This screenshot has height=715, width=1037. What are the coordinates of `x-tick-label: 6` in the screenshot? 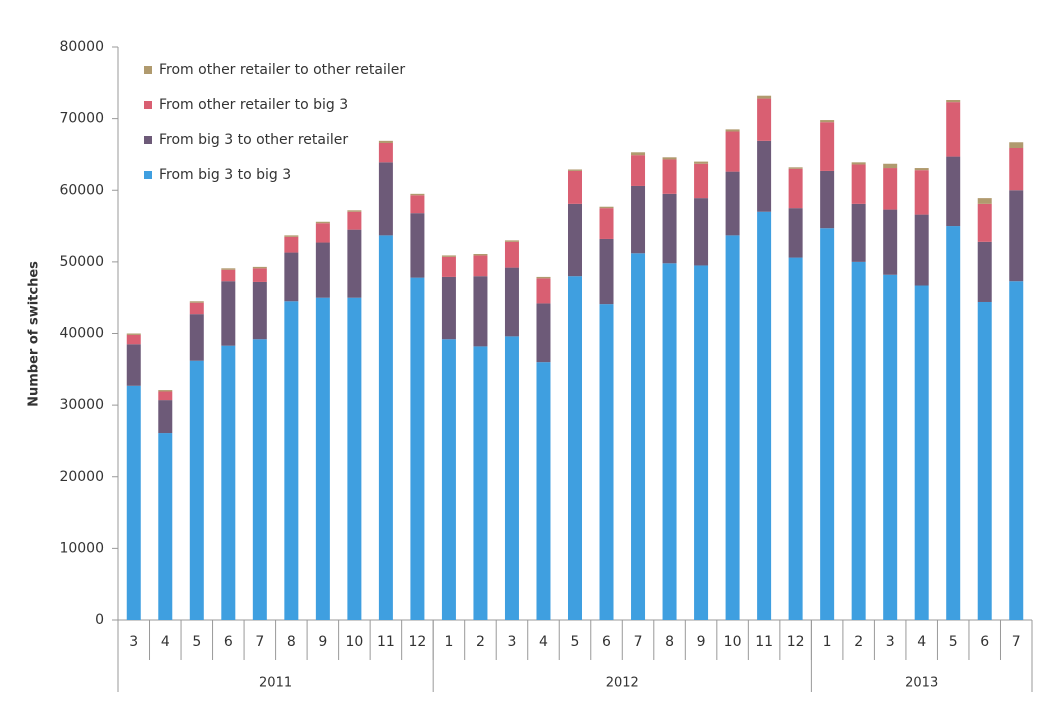 It's located at (228, 642).